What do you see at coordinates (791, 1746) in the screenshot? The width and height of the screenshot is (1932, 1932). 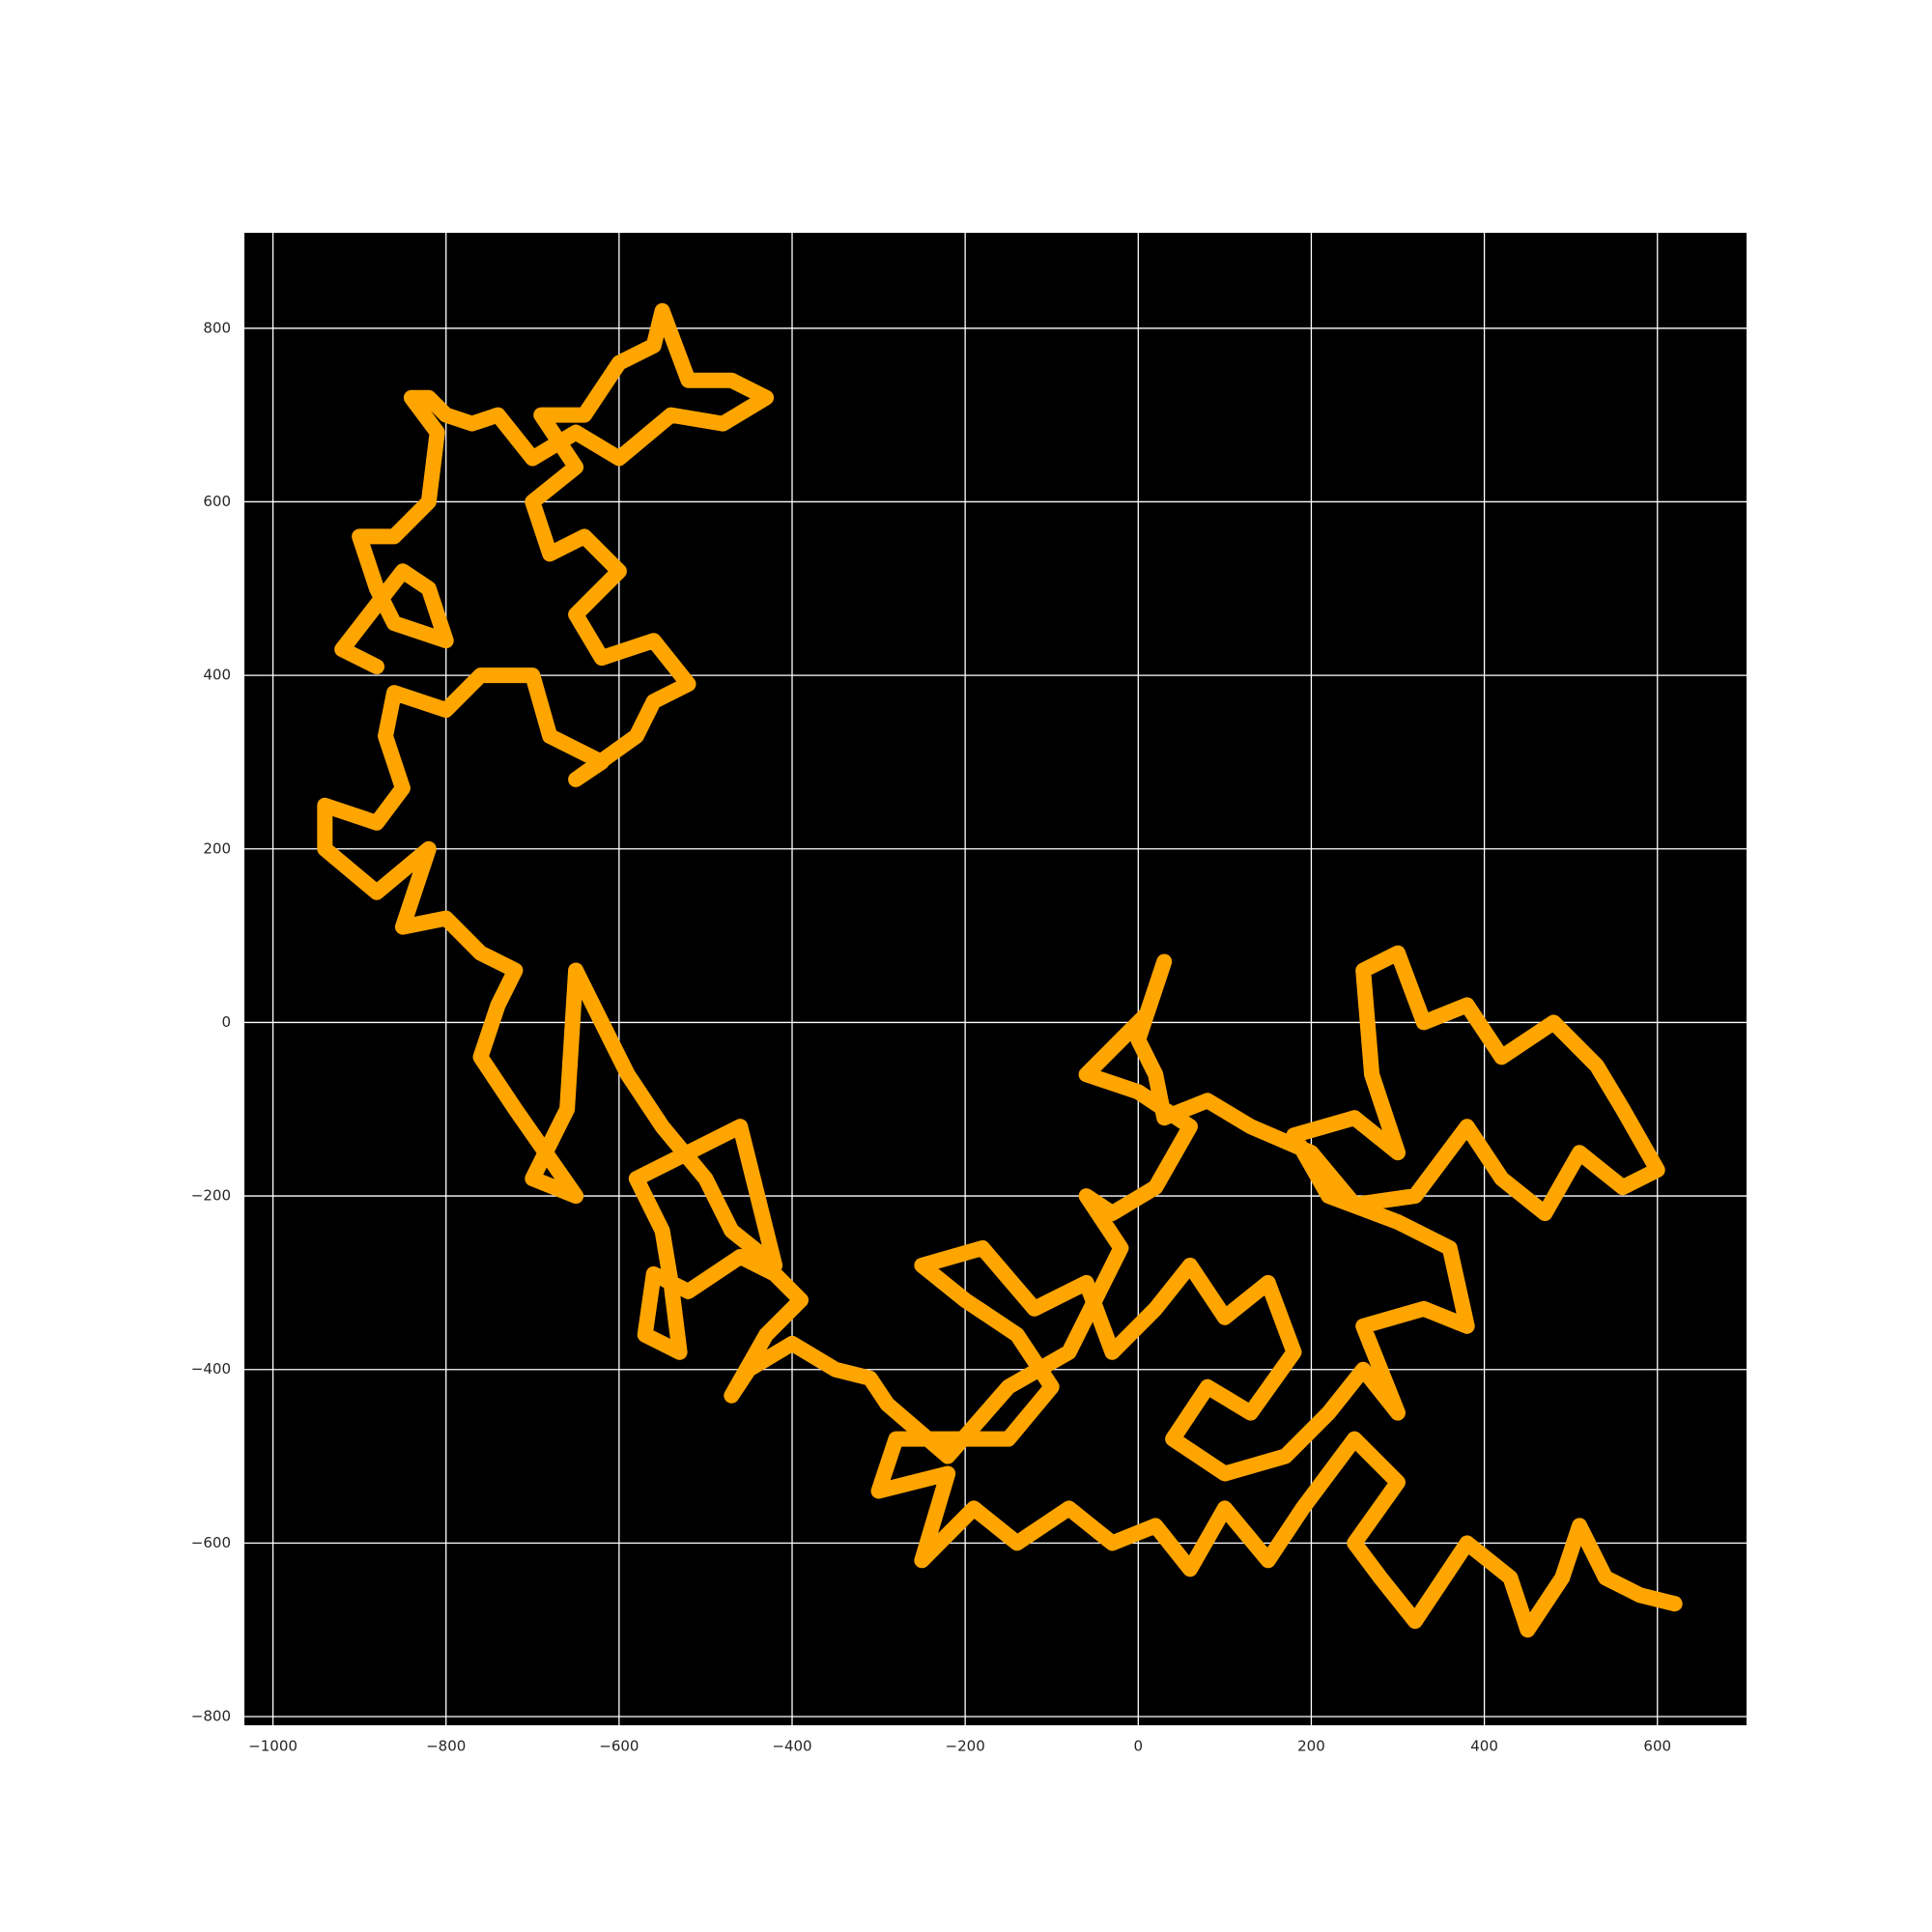 I see `x-tick-label: −400` at bounding box center [791, 1746].